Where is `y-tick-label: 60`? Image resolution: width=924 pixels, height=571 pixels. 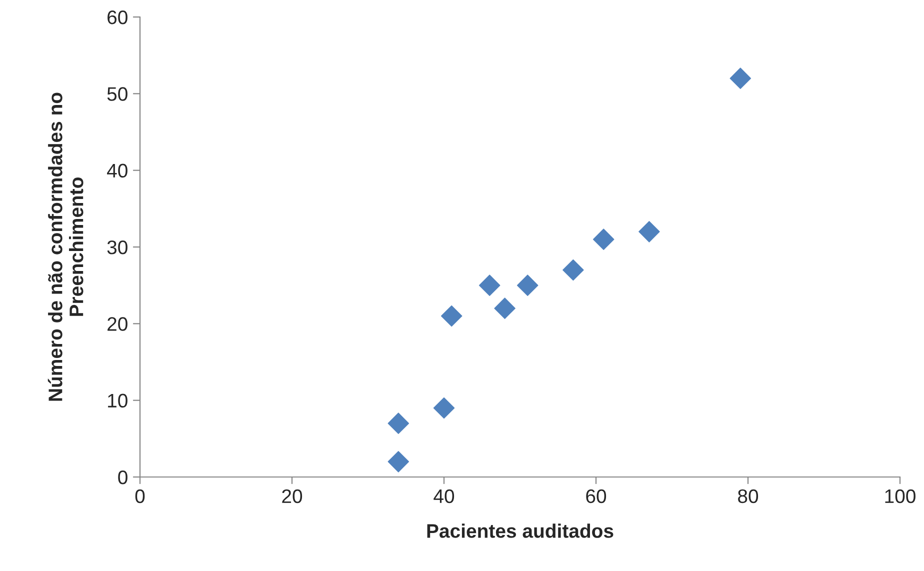
y-tick-label: 60 is located at coordinates (118, 17).